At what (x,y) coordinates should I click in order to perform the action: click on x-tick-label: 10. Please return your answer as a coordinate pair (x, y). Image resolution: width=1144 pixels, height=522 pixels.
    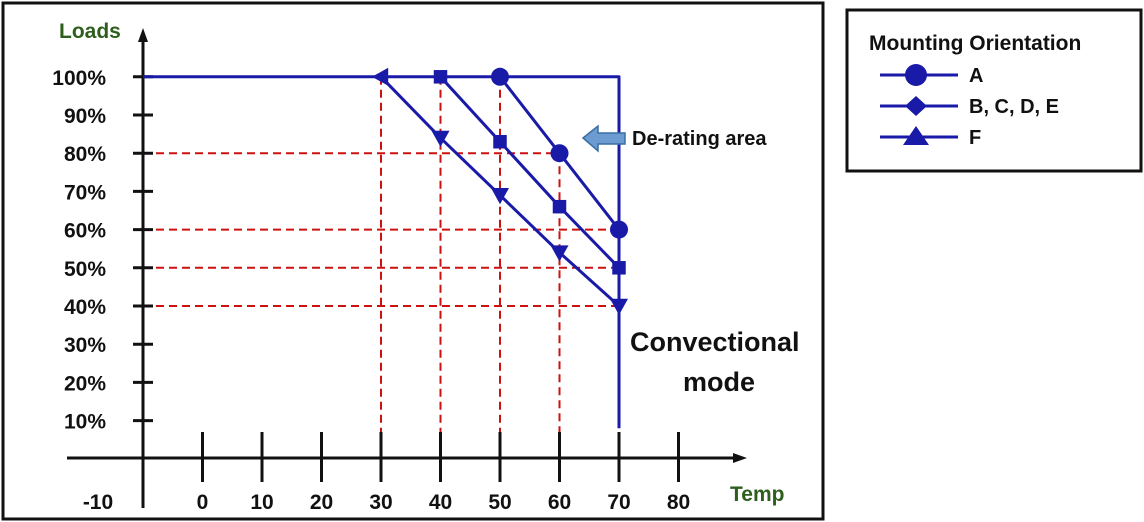
    Looking at the image, I should click on (261, 502).